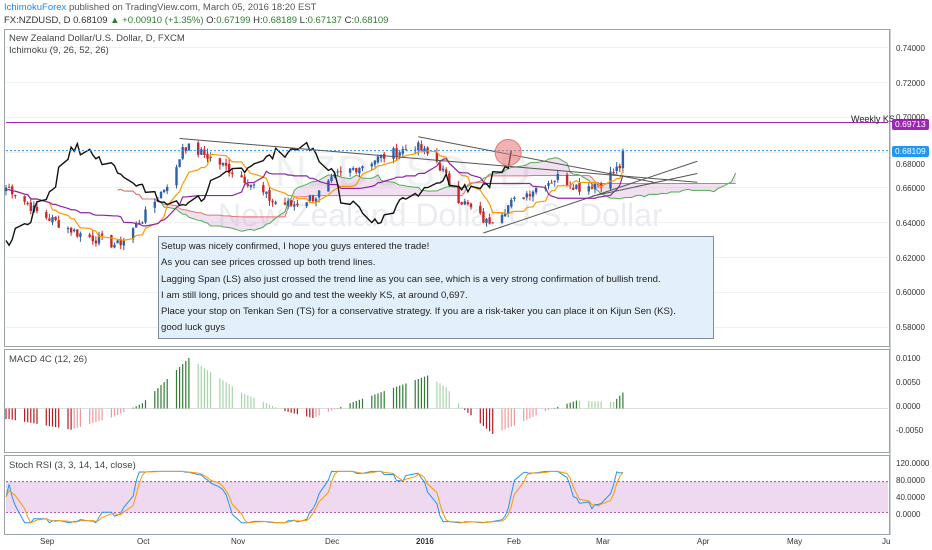 This screenshot has height=550, width=932. Describe the element at coordinates (910, 292) in the screenshot. I see `price-axis-tick: 0.60000` at that location.